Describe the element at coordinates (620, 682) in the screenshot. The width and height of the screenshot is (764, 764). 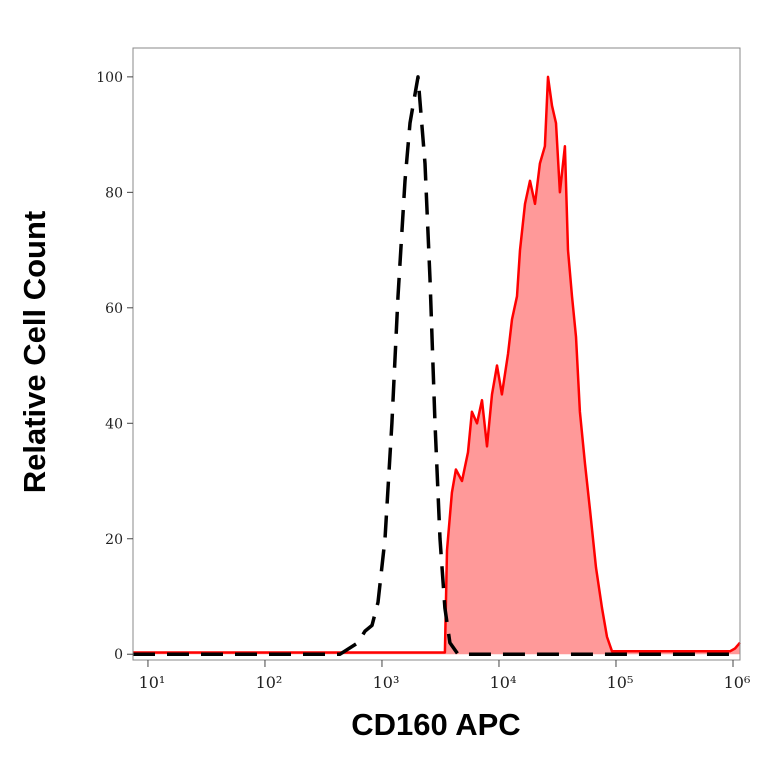
I see `x-tick-label: 10⁵` at that location.